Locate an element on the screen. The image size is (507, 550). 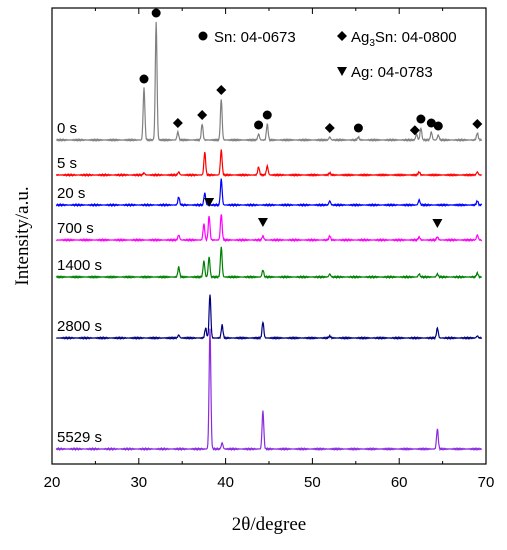
series-label: 5529 s is located at coordinates (79, 437).